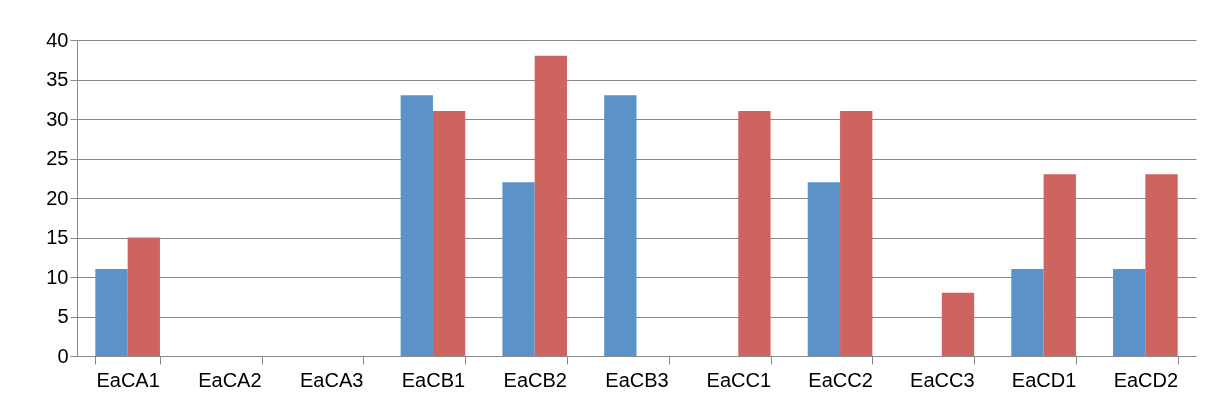  I want to click on y-tick-label: 5, so click(63, 316).